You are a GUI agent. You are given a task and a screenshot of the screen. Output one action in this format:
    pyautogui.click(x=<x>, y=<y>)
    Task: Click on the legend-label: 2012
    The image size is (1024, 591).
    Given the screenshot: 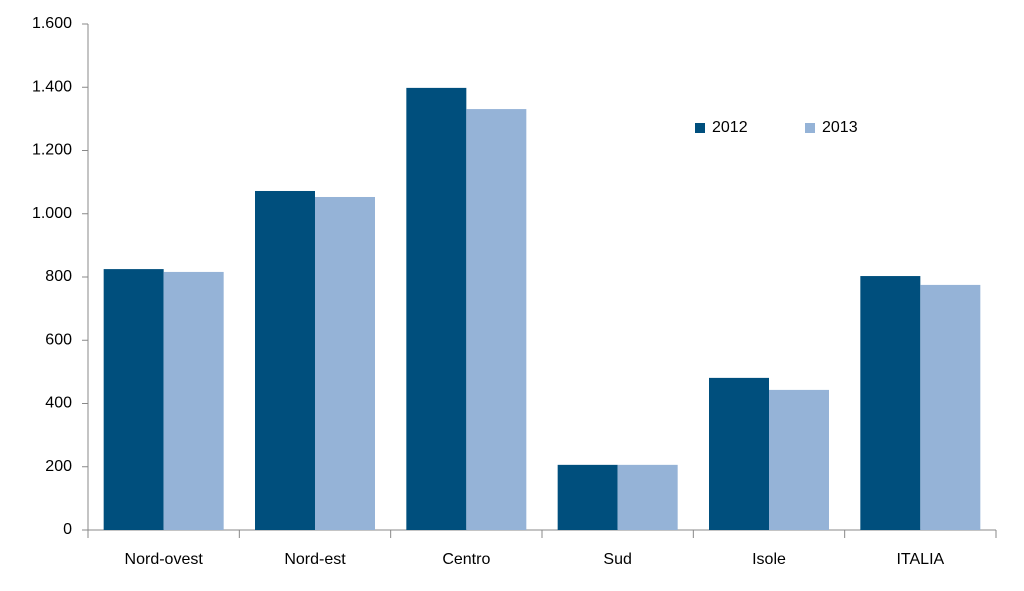 What is the action you would take?
    pyautogui.click(x=730, y=127)
    